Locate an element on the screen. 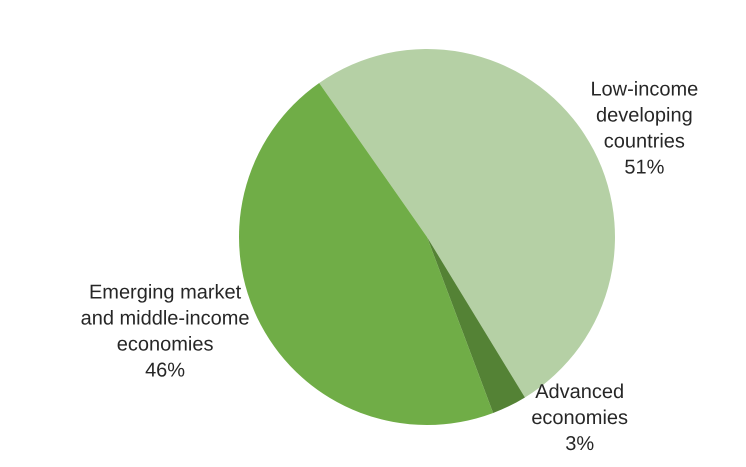 The width and height of the screenshot is (746, 467). pie-slice is located at coordinates (476, 325).